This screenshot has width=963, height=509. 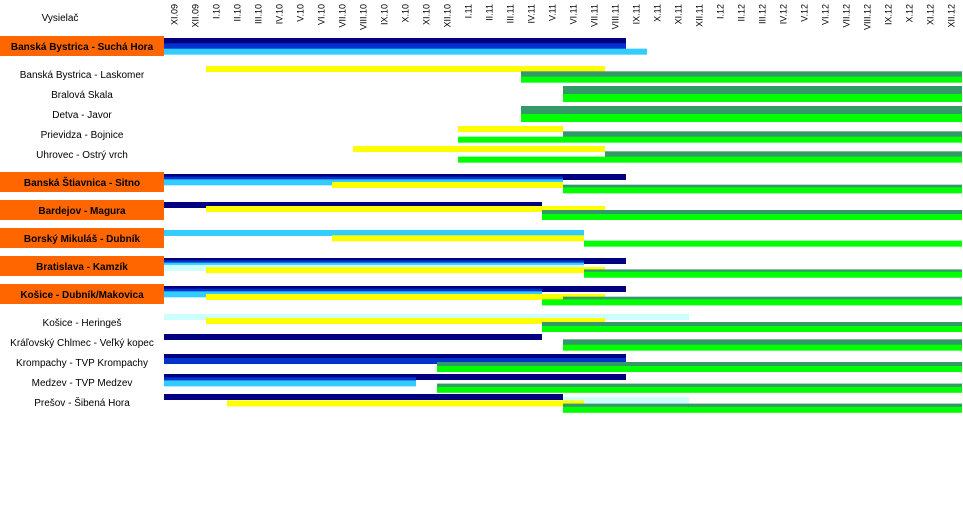 I want to click on month-tick-label: XII.11, so click(x=700, y=15).